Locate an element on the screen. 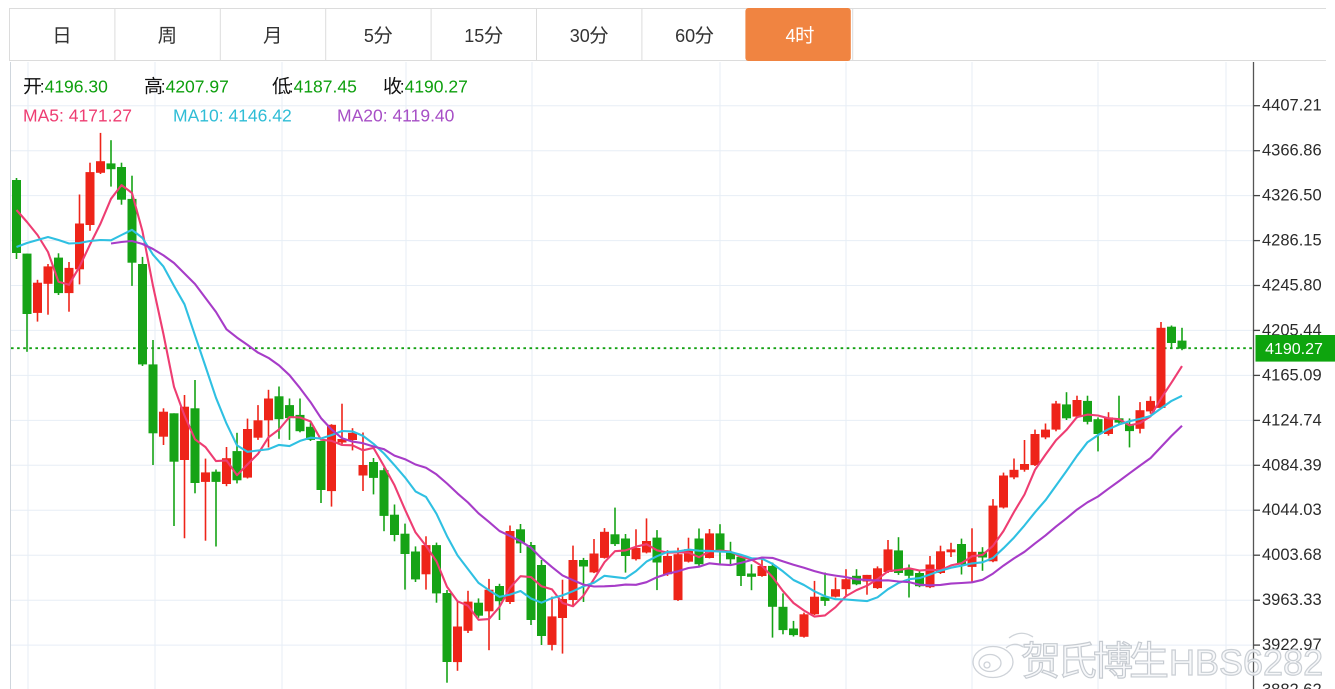 This screenshot has height=689, width=1335. svg-text: 3882.62 is located at coordinates (1292, 685).